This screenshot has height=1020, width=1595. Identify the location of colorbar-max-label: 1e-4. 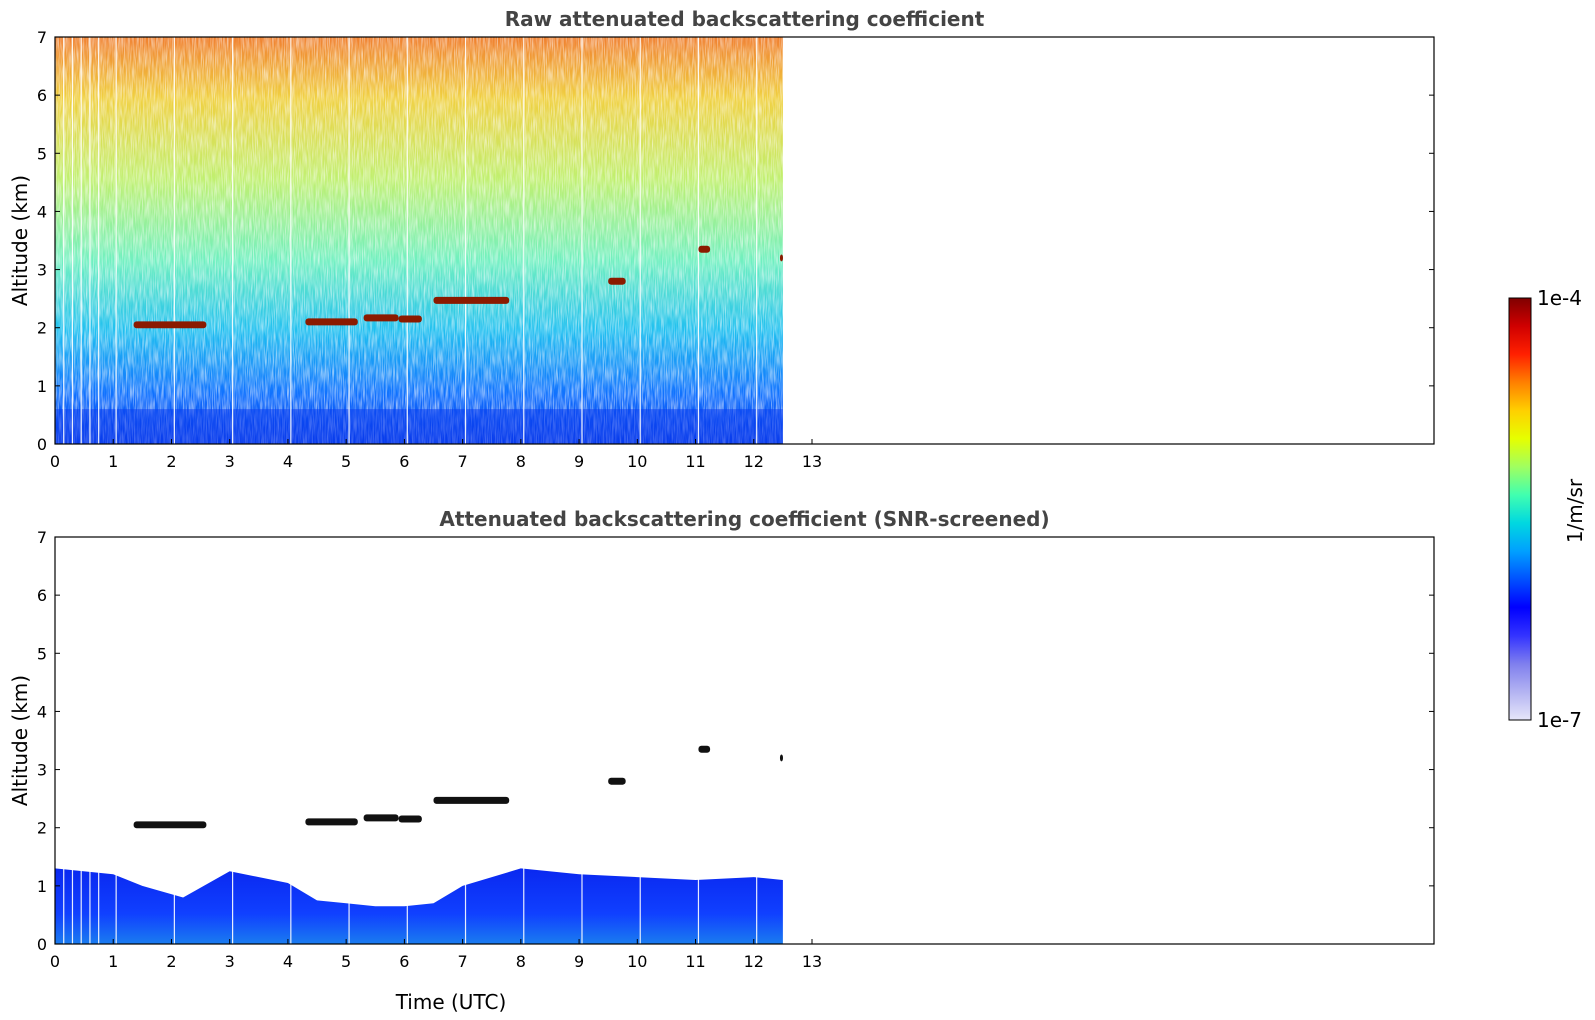
(1559, 298).